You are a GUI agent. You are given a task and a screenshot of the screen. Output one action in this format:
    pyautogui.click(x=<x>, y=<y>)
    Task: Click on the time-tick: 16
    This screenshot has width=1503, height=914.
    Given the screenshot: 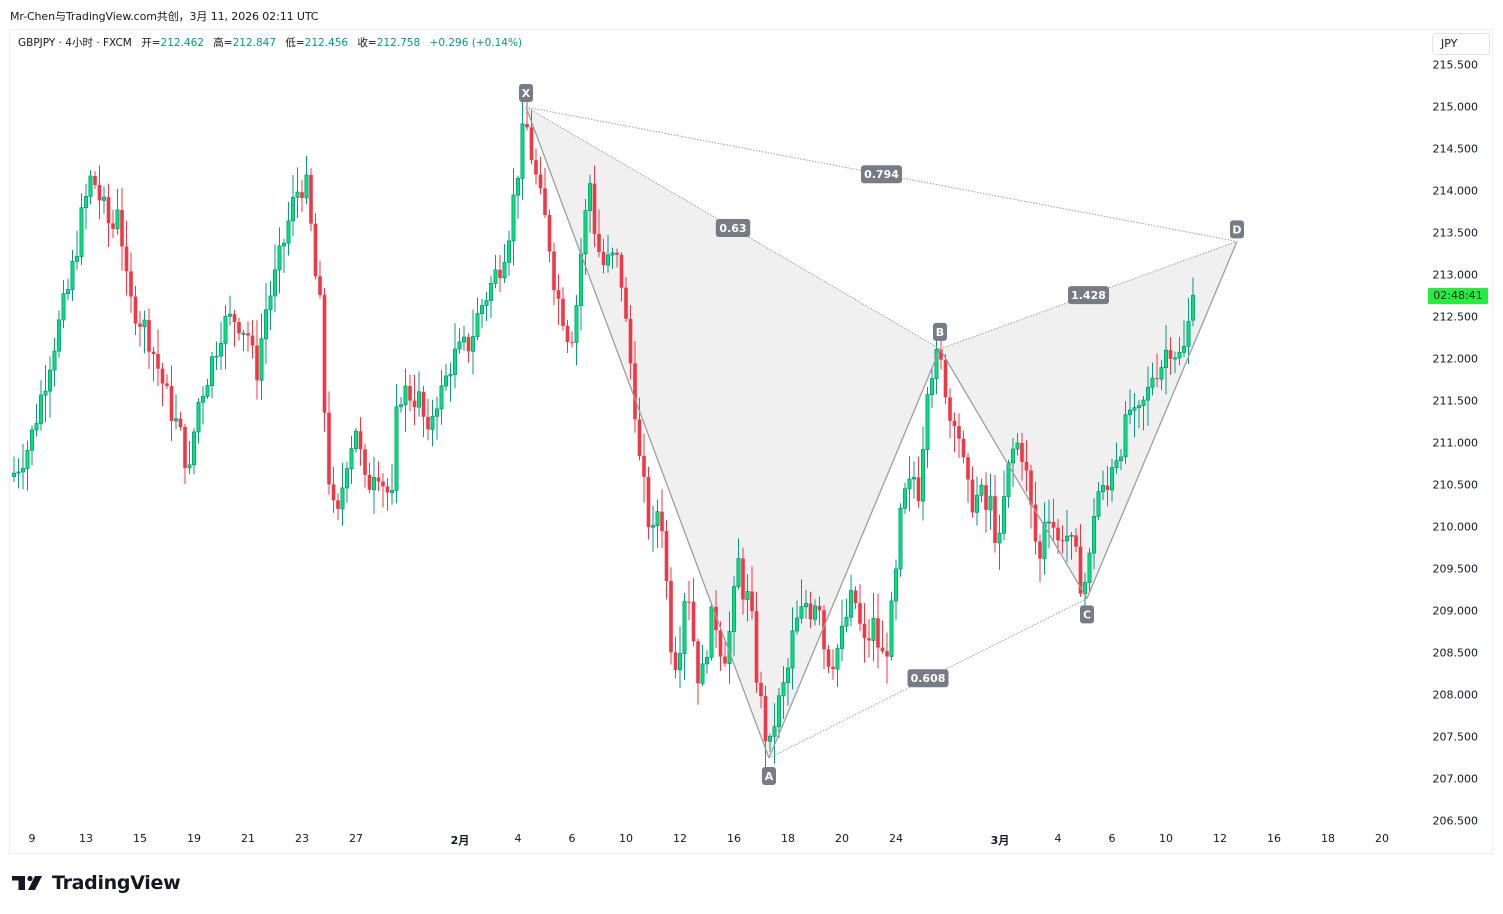 What is the action you would take?
    pyautogui.click(x=734, y=838)
    